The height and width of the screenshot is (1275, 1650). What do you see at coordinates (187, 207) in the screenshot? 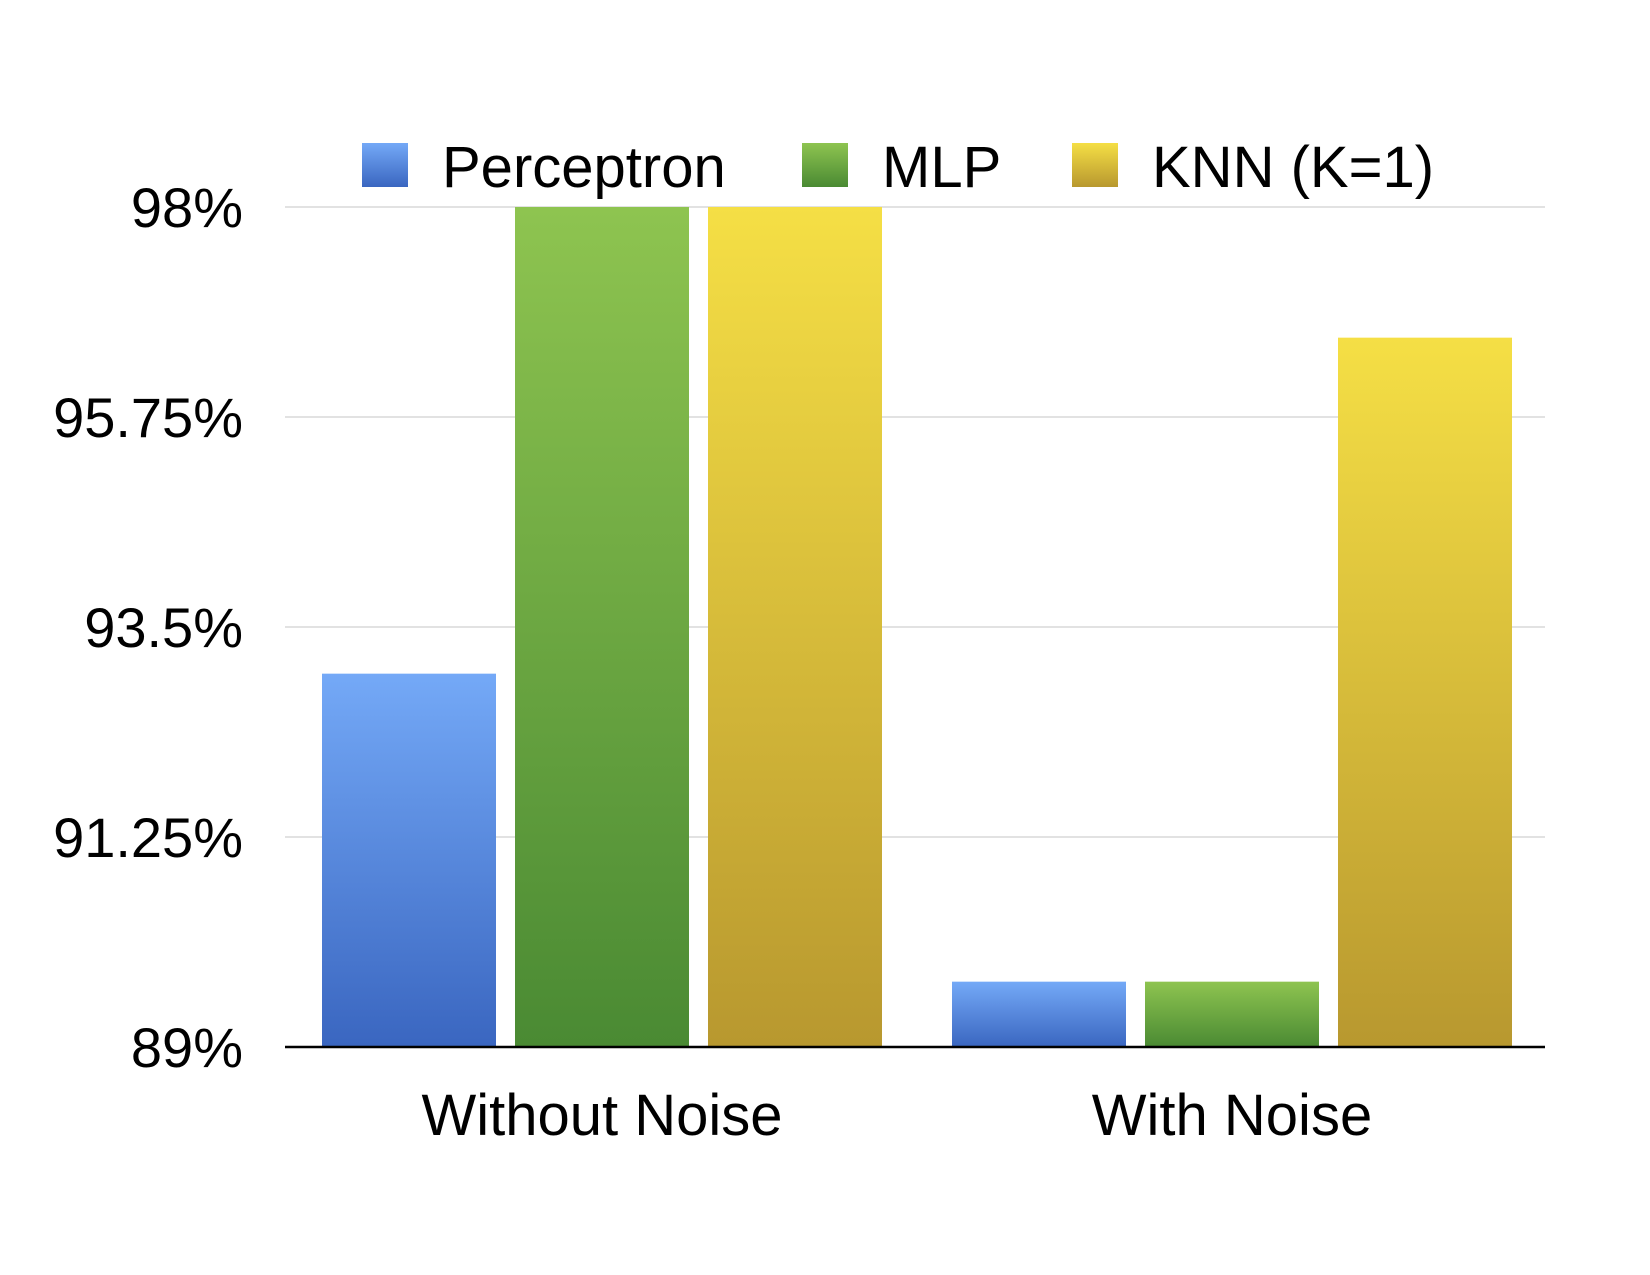
I see `y-tick-label: 98%` at bounding box center [187, 207].